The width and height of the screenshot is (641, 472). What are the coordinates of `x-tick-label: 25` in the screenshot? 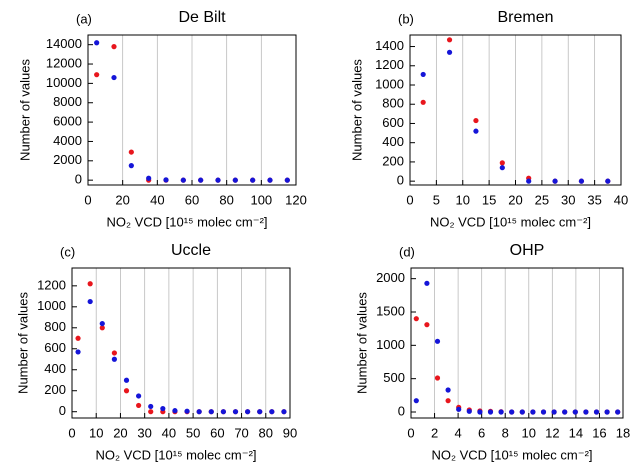 It's located at (542, 199).